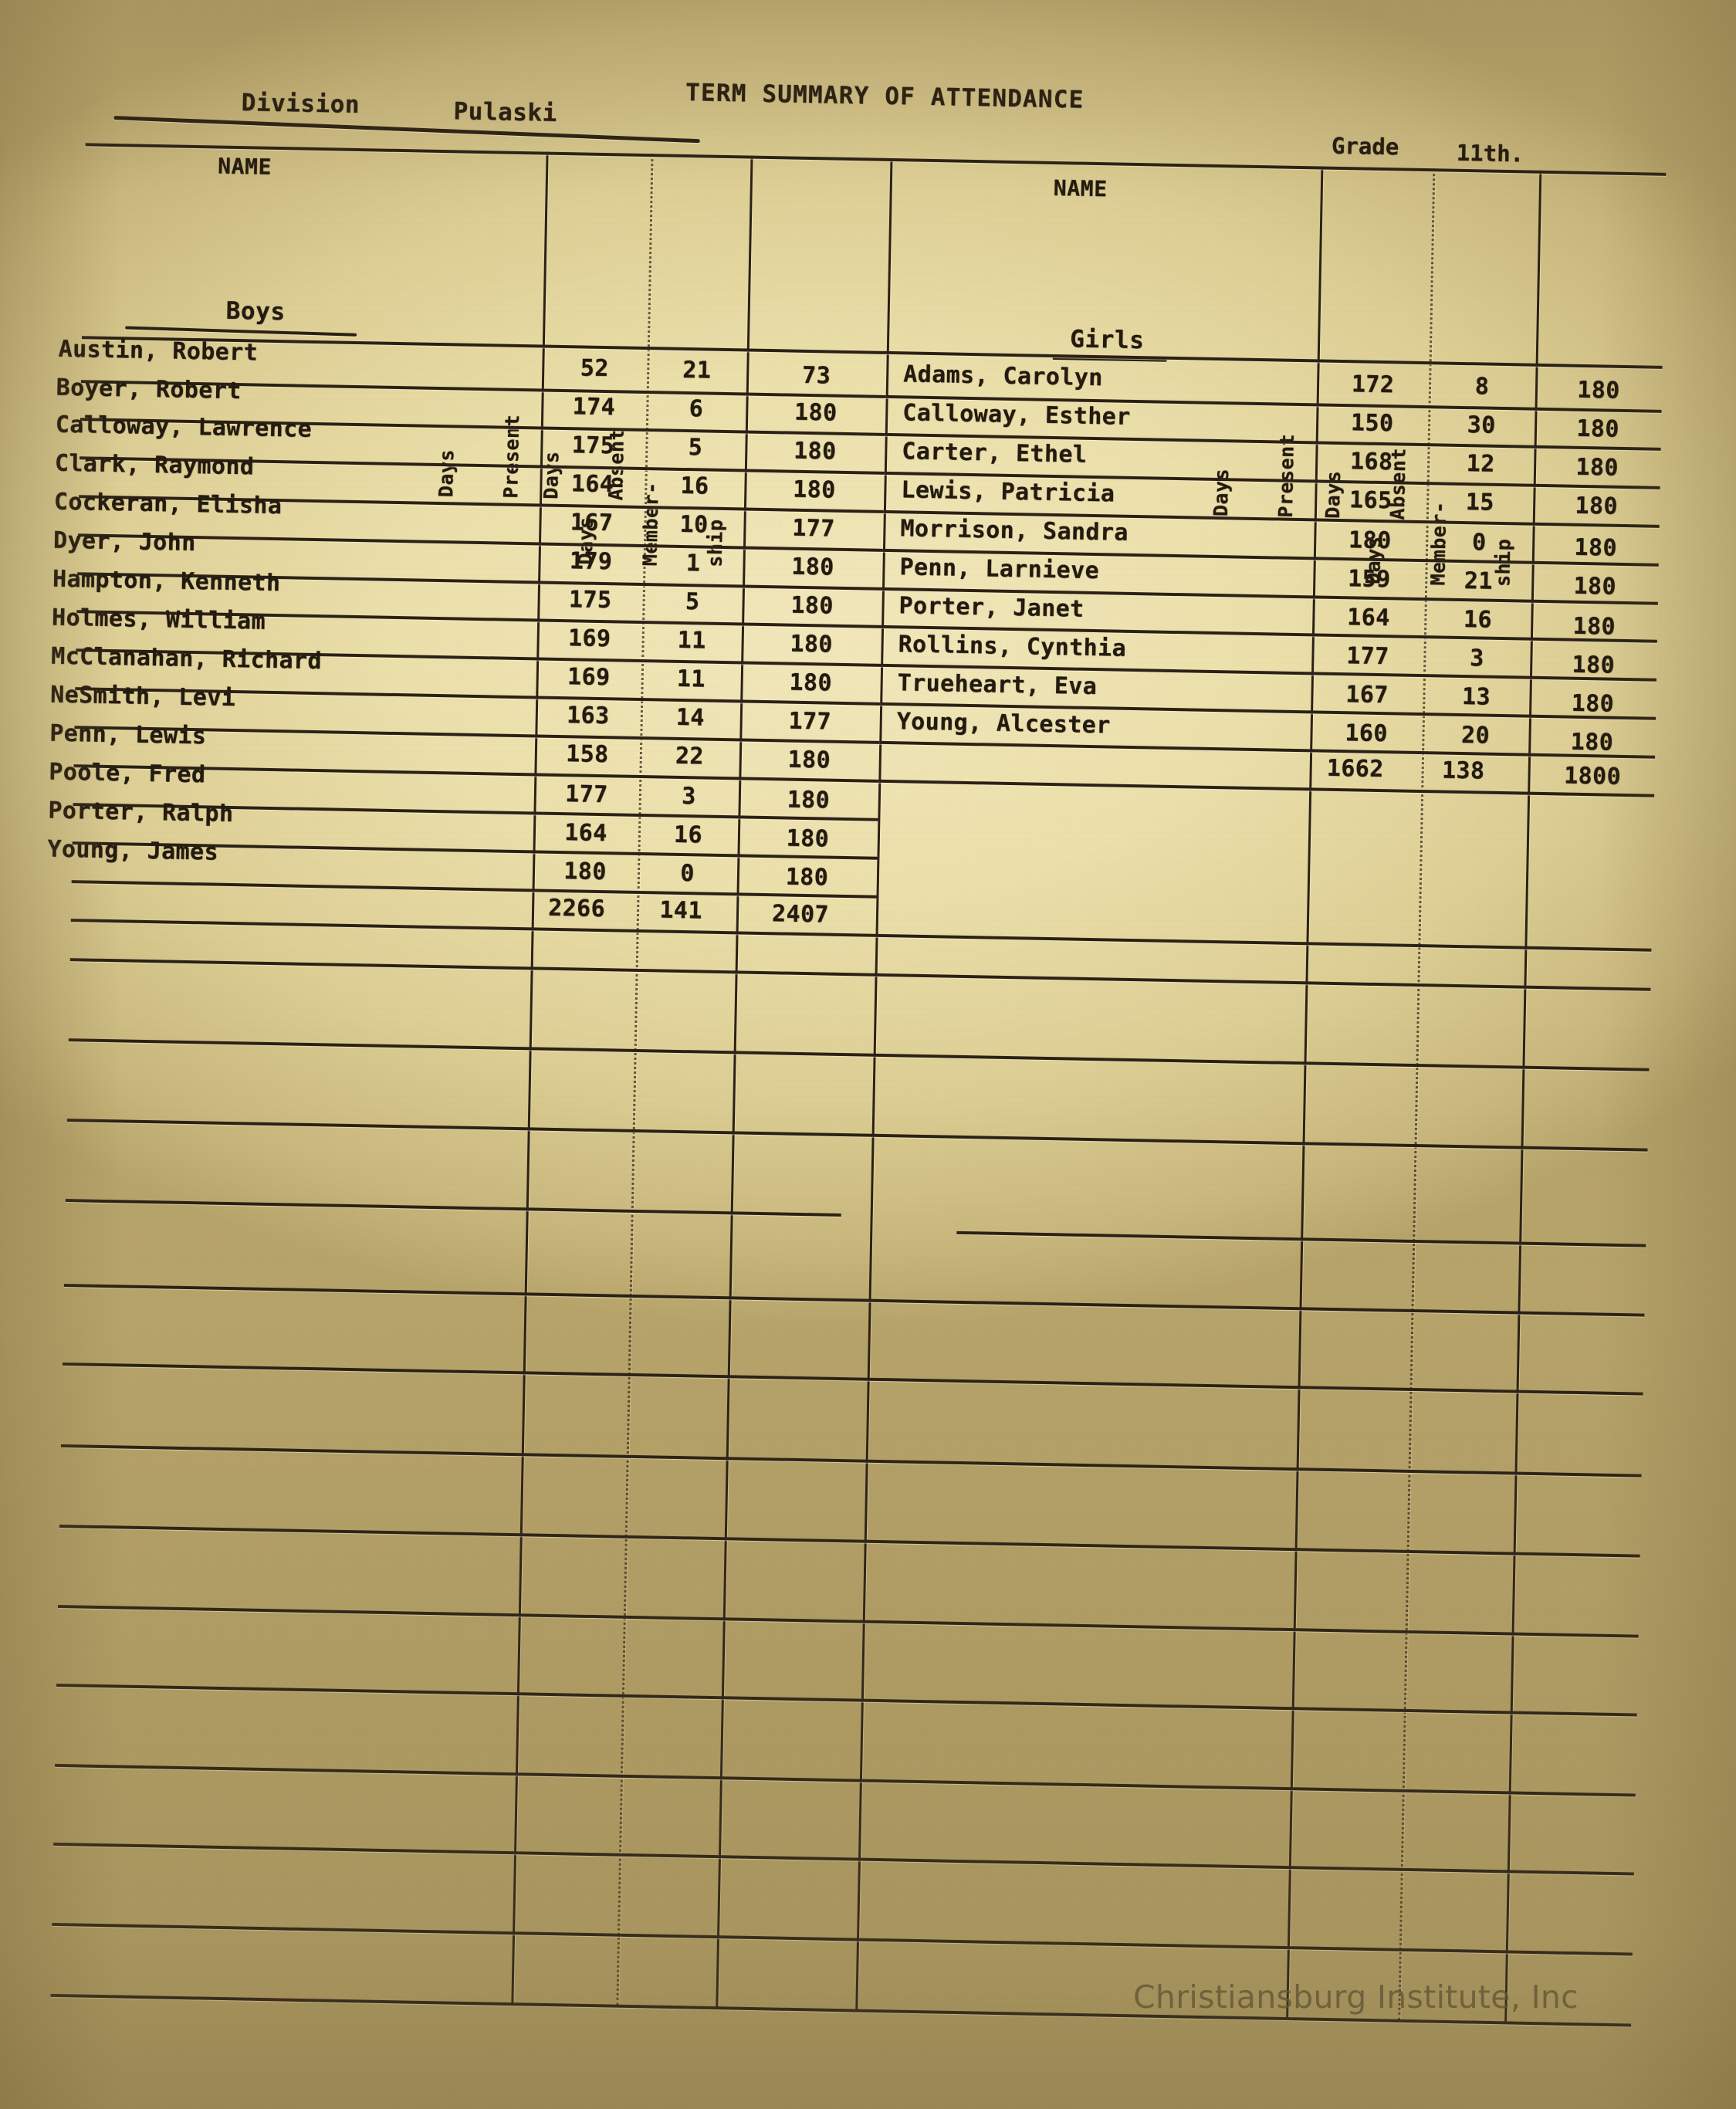 This screenshot has height=2109, width=1736. What do you see at coordinates (1595, 586) in the screenshot?
I see `table-row-girls-5-membership: 180` at bounding box center [1595, 586].